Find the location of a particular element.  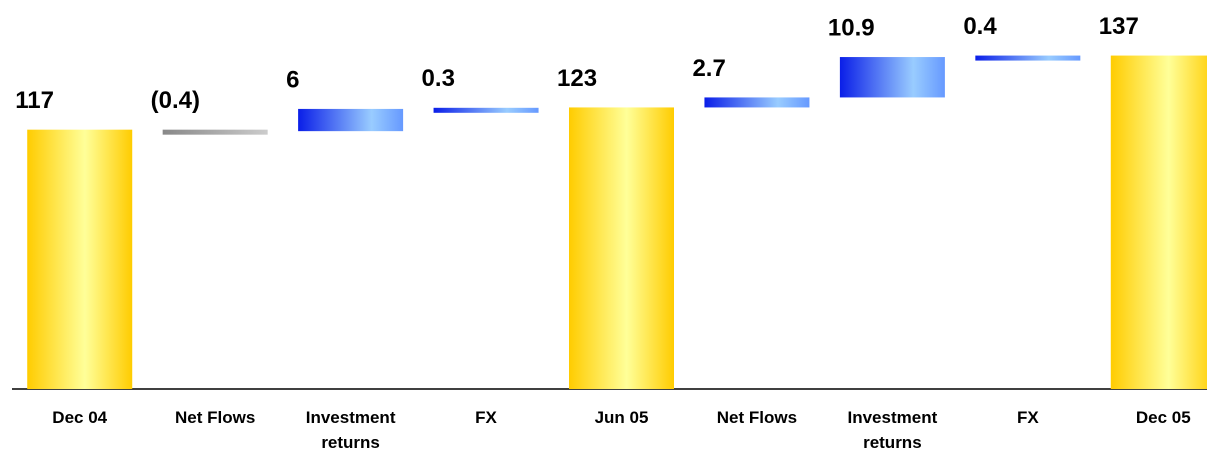

x-tick-label: Jun 05 is located at coordinates (621, 417).